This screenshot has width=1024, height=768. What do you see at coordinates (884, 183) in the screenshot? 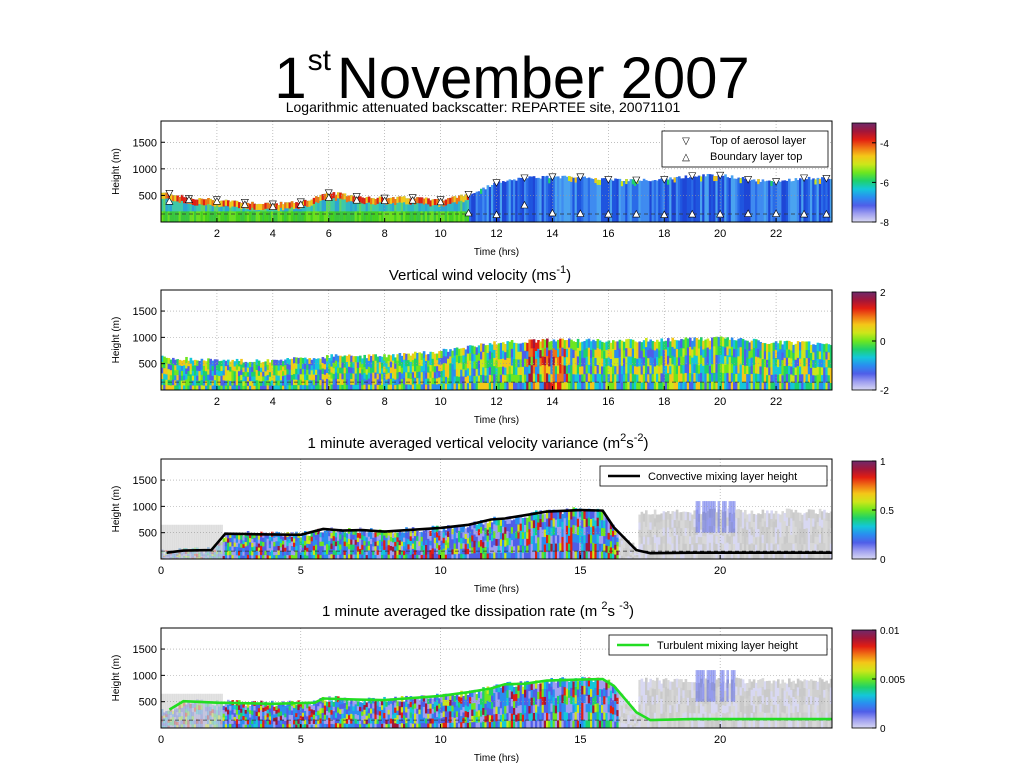
I see `colorbar-tick-label: -6` at bounding box center [884, 183].